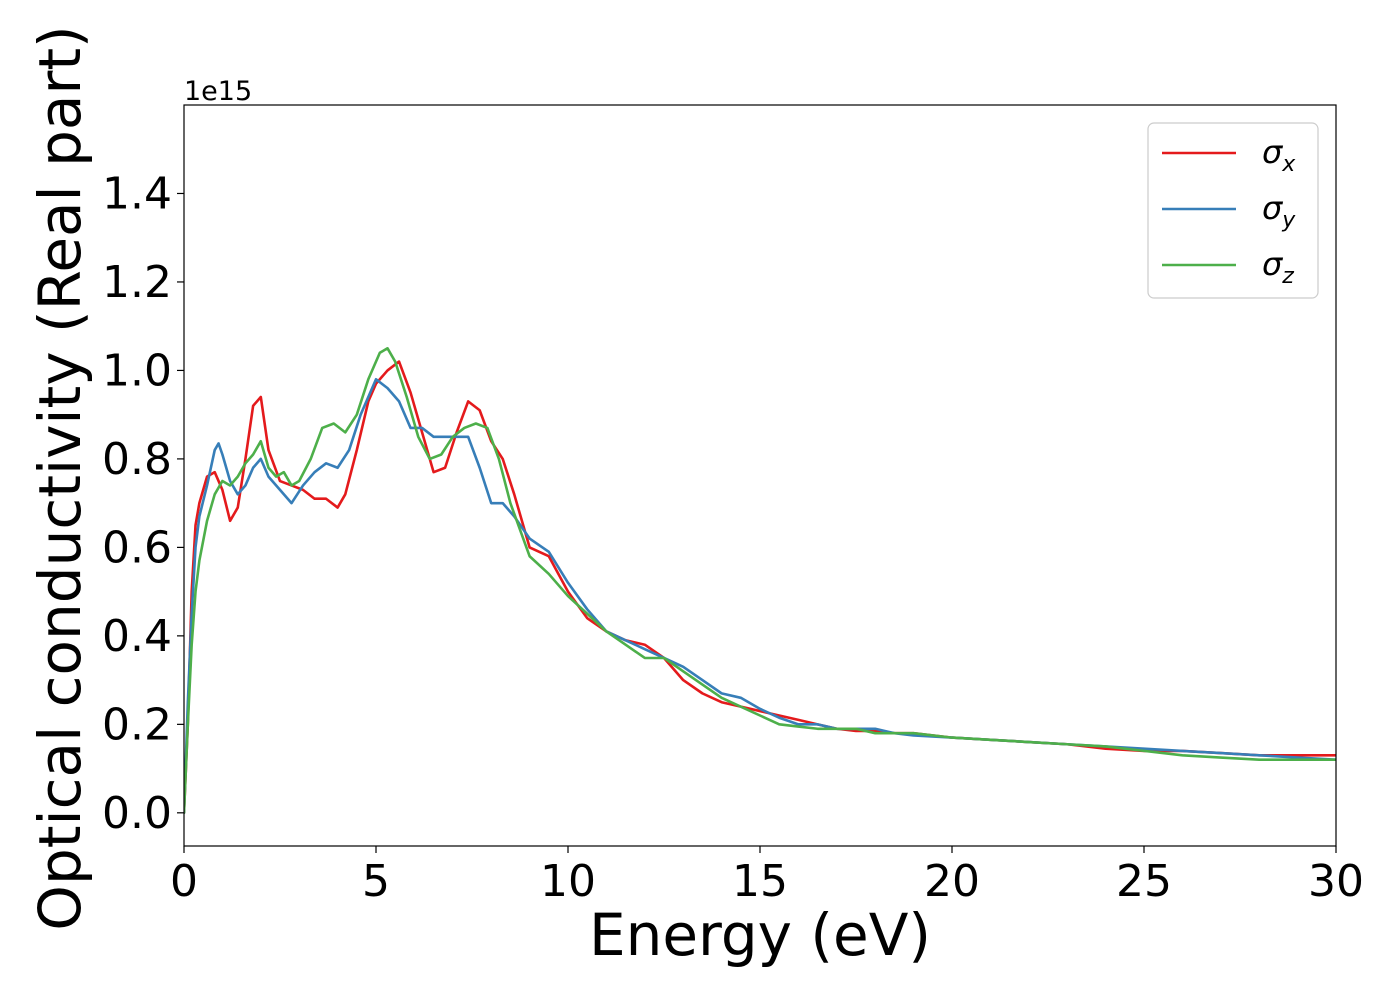 This screenshot has height=1000, width=1400. Describe the element at coordinates (137, 193) in the screenshot. I see `y-tick-label: 1.4` at that location.